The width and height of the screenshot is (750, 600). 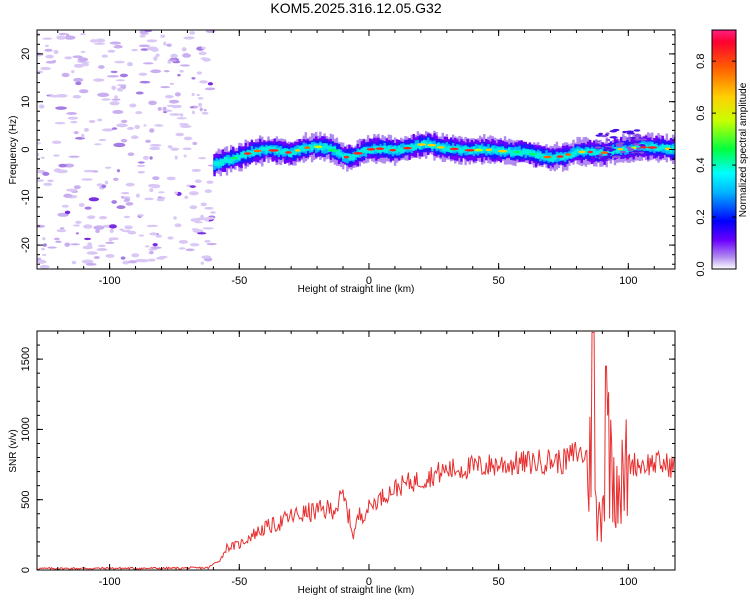 I want to click on y-tick-label: 10, so click(x=26, y=102).